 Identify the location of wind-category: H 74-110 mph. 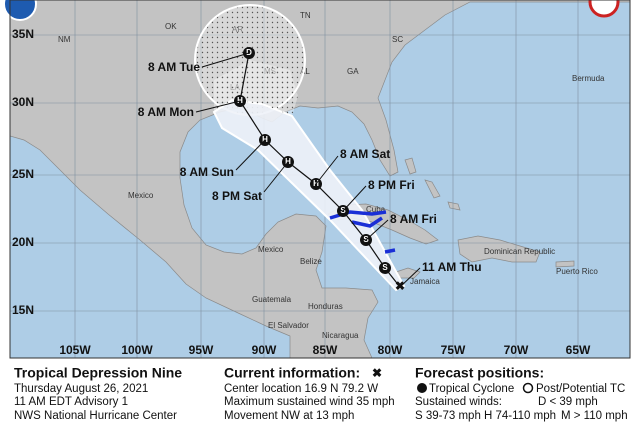
(520, 416).